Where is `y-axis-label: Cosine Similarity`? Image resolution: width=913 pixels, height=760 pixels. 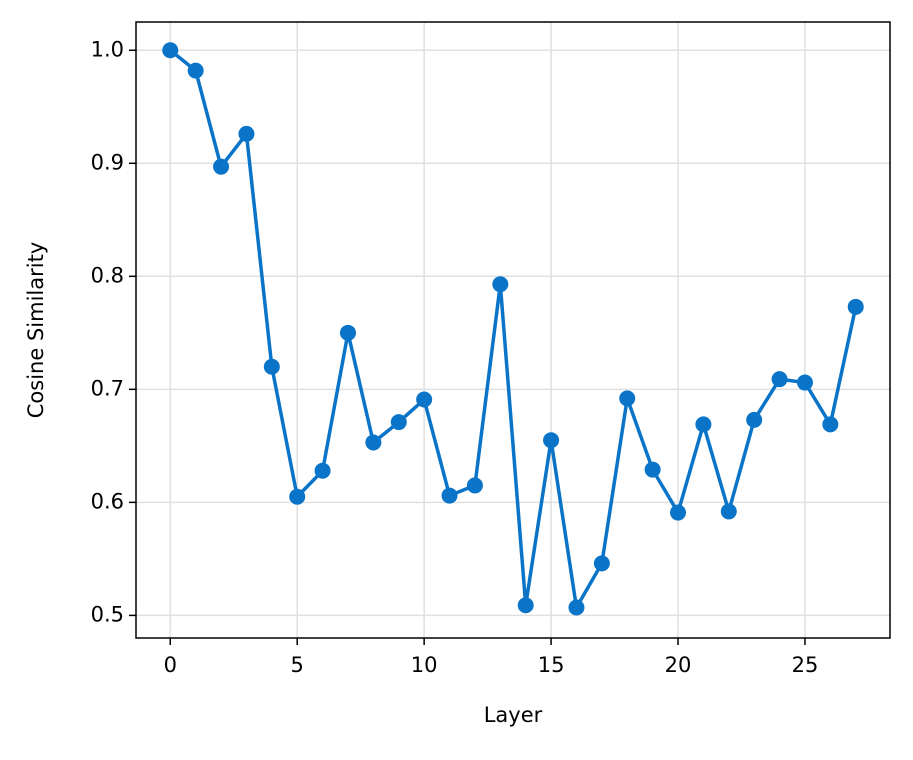 y-axis-label: Cosine Similarity is located at coordinates (36, 330).